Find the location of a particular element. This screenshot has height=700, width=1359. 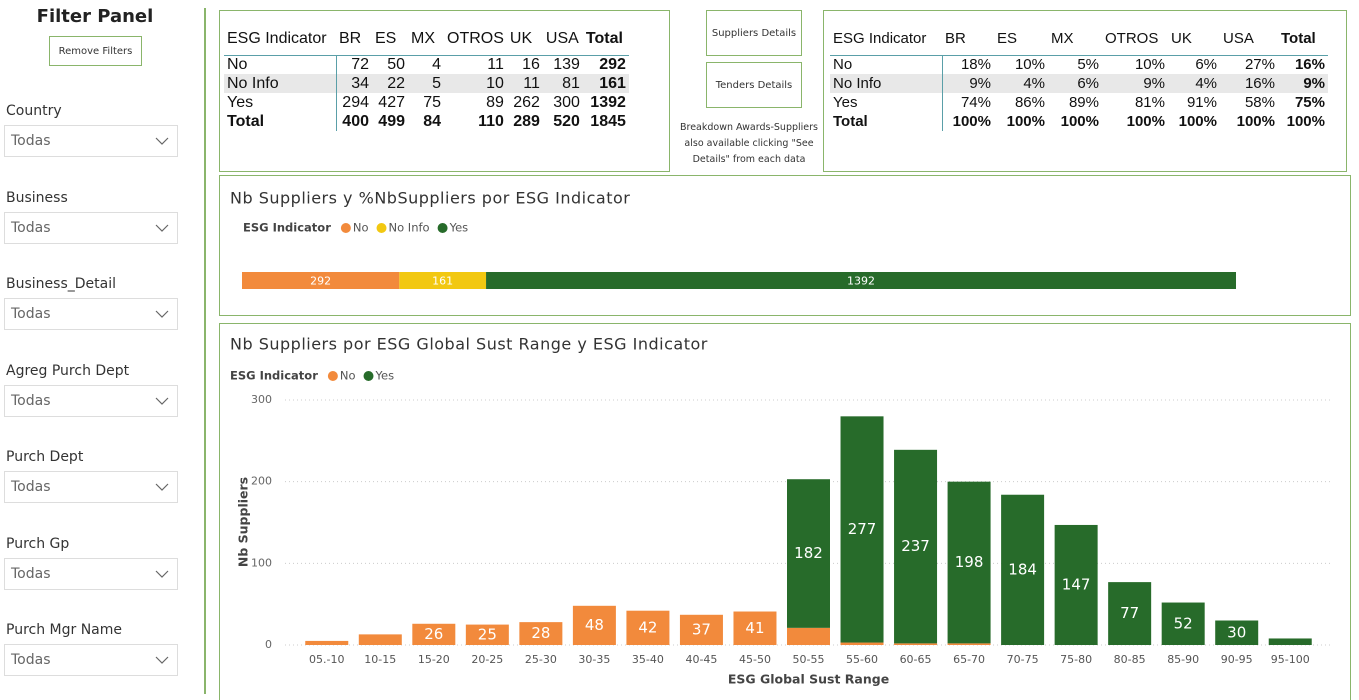

table-cell: 294 is located at coordinates (355, 102).